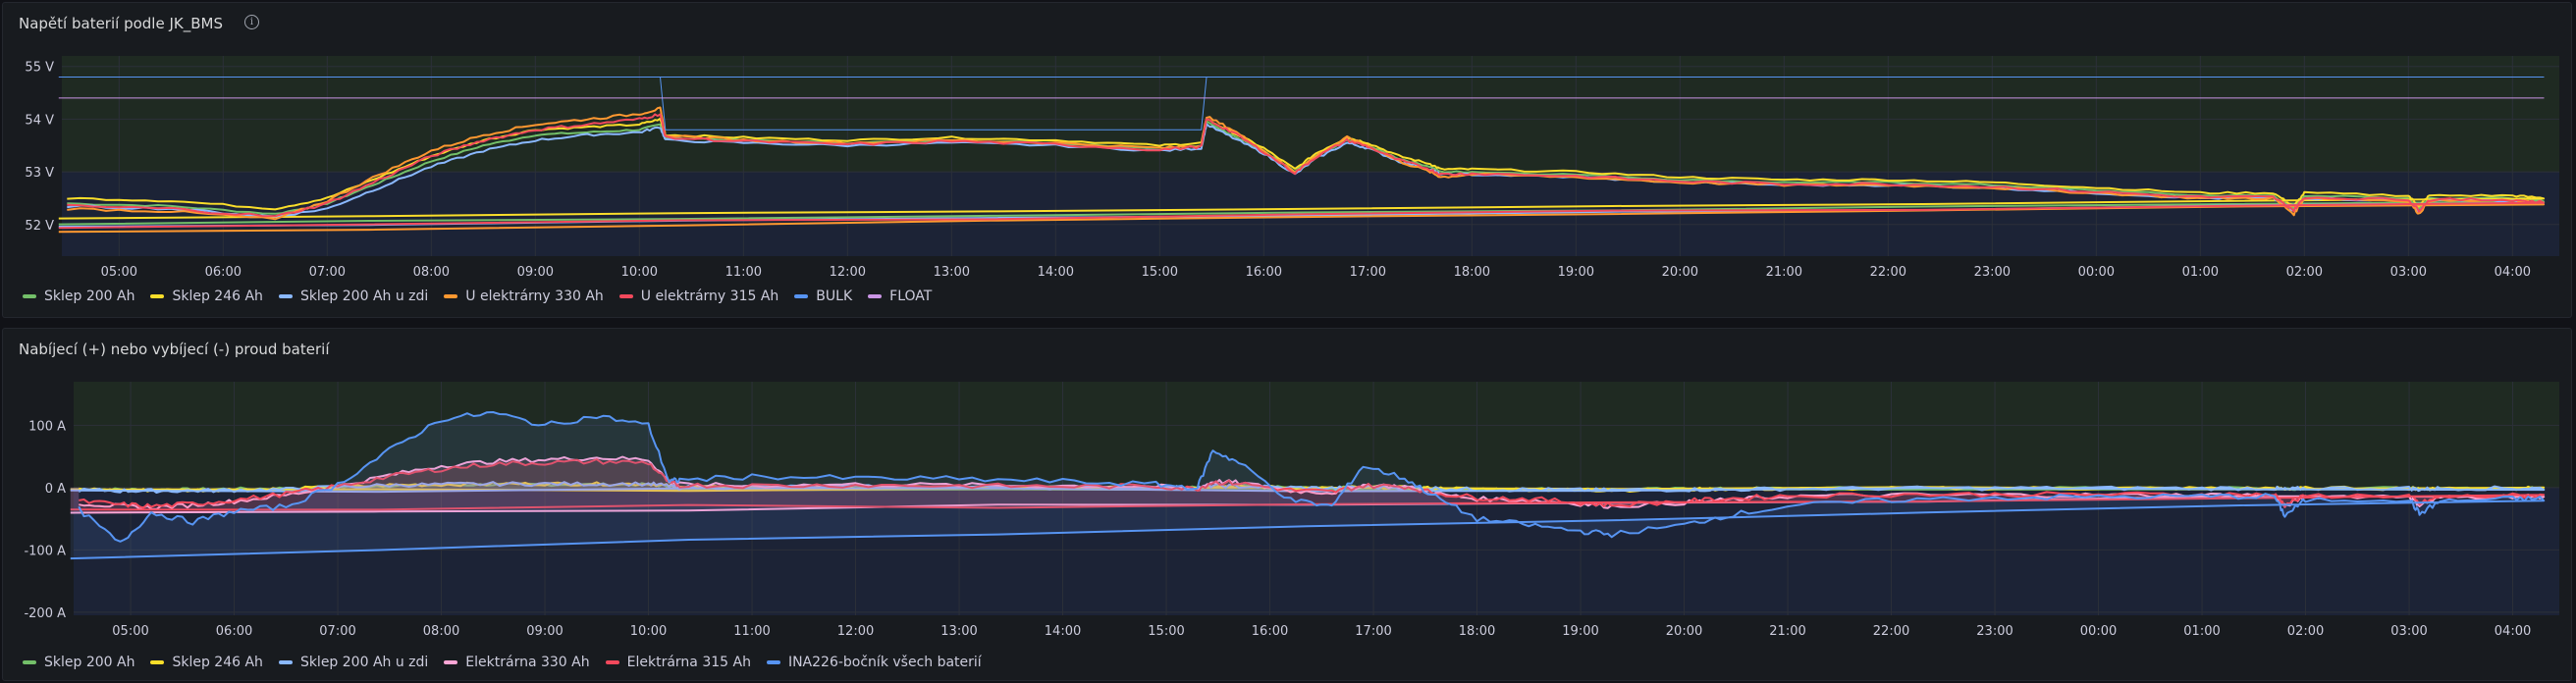  What do you see at coordinates (544, 631) in the screenshot?
I see `x-tick-label: 09:00` at bounding box center [544, 631].